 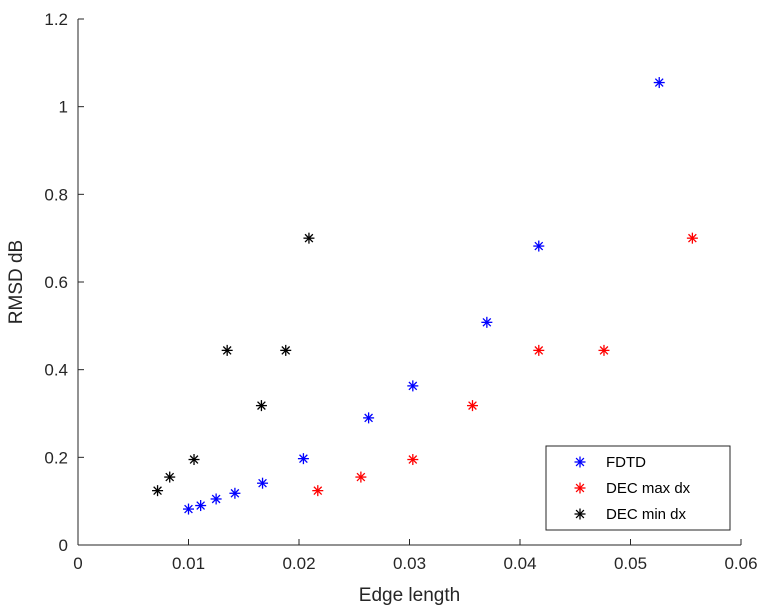 What do you see at coordinates (16, 282) in the screenshot?
I see `y-axis-label: RMSD dB` at bounding box center [16, 282].